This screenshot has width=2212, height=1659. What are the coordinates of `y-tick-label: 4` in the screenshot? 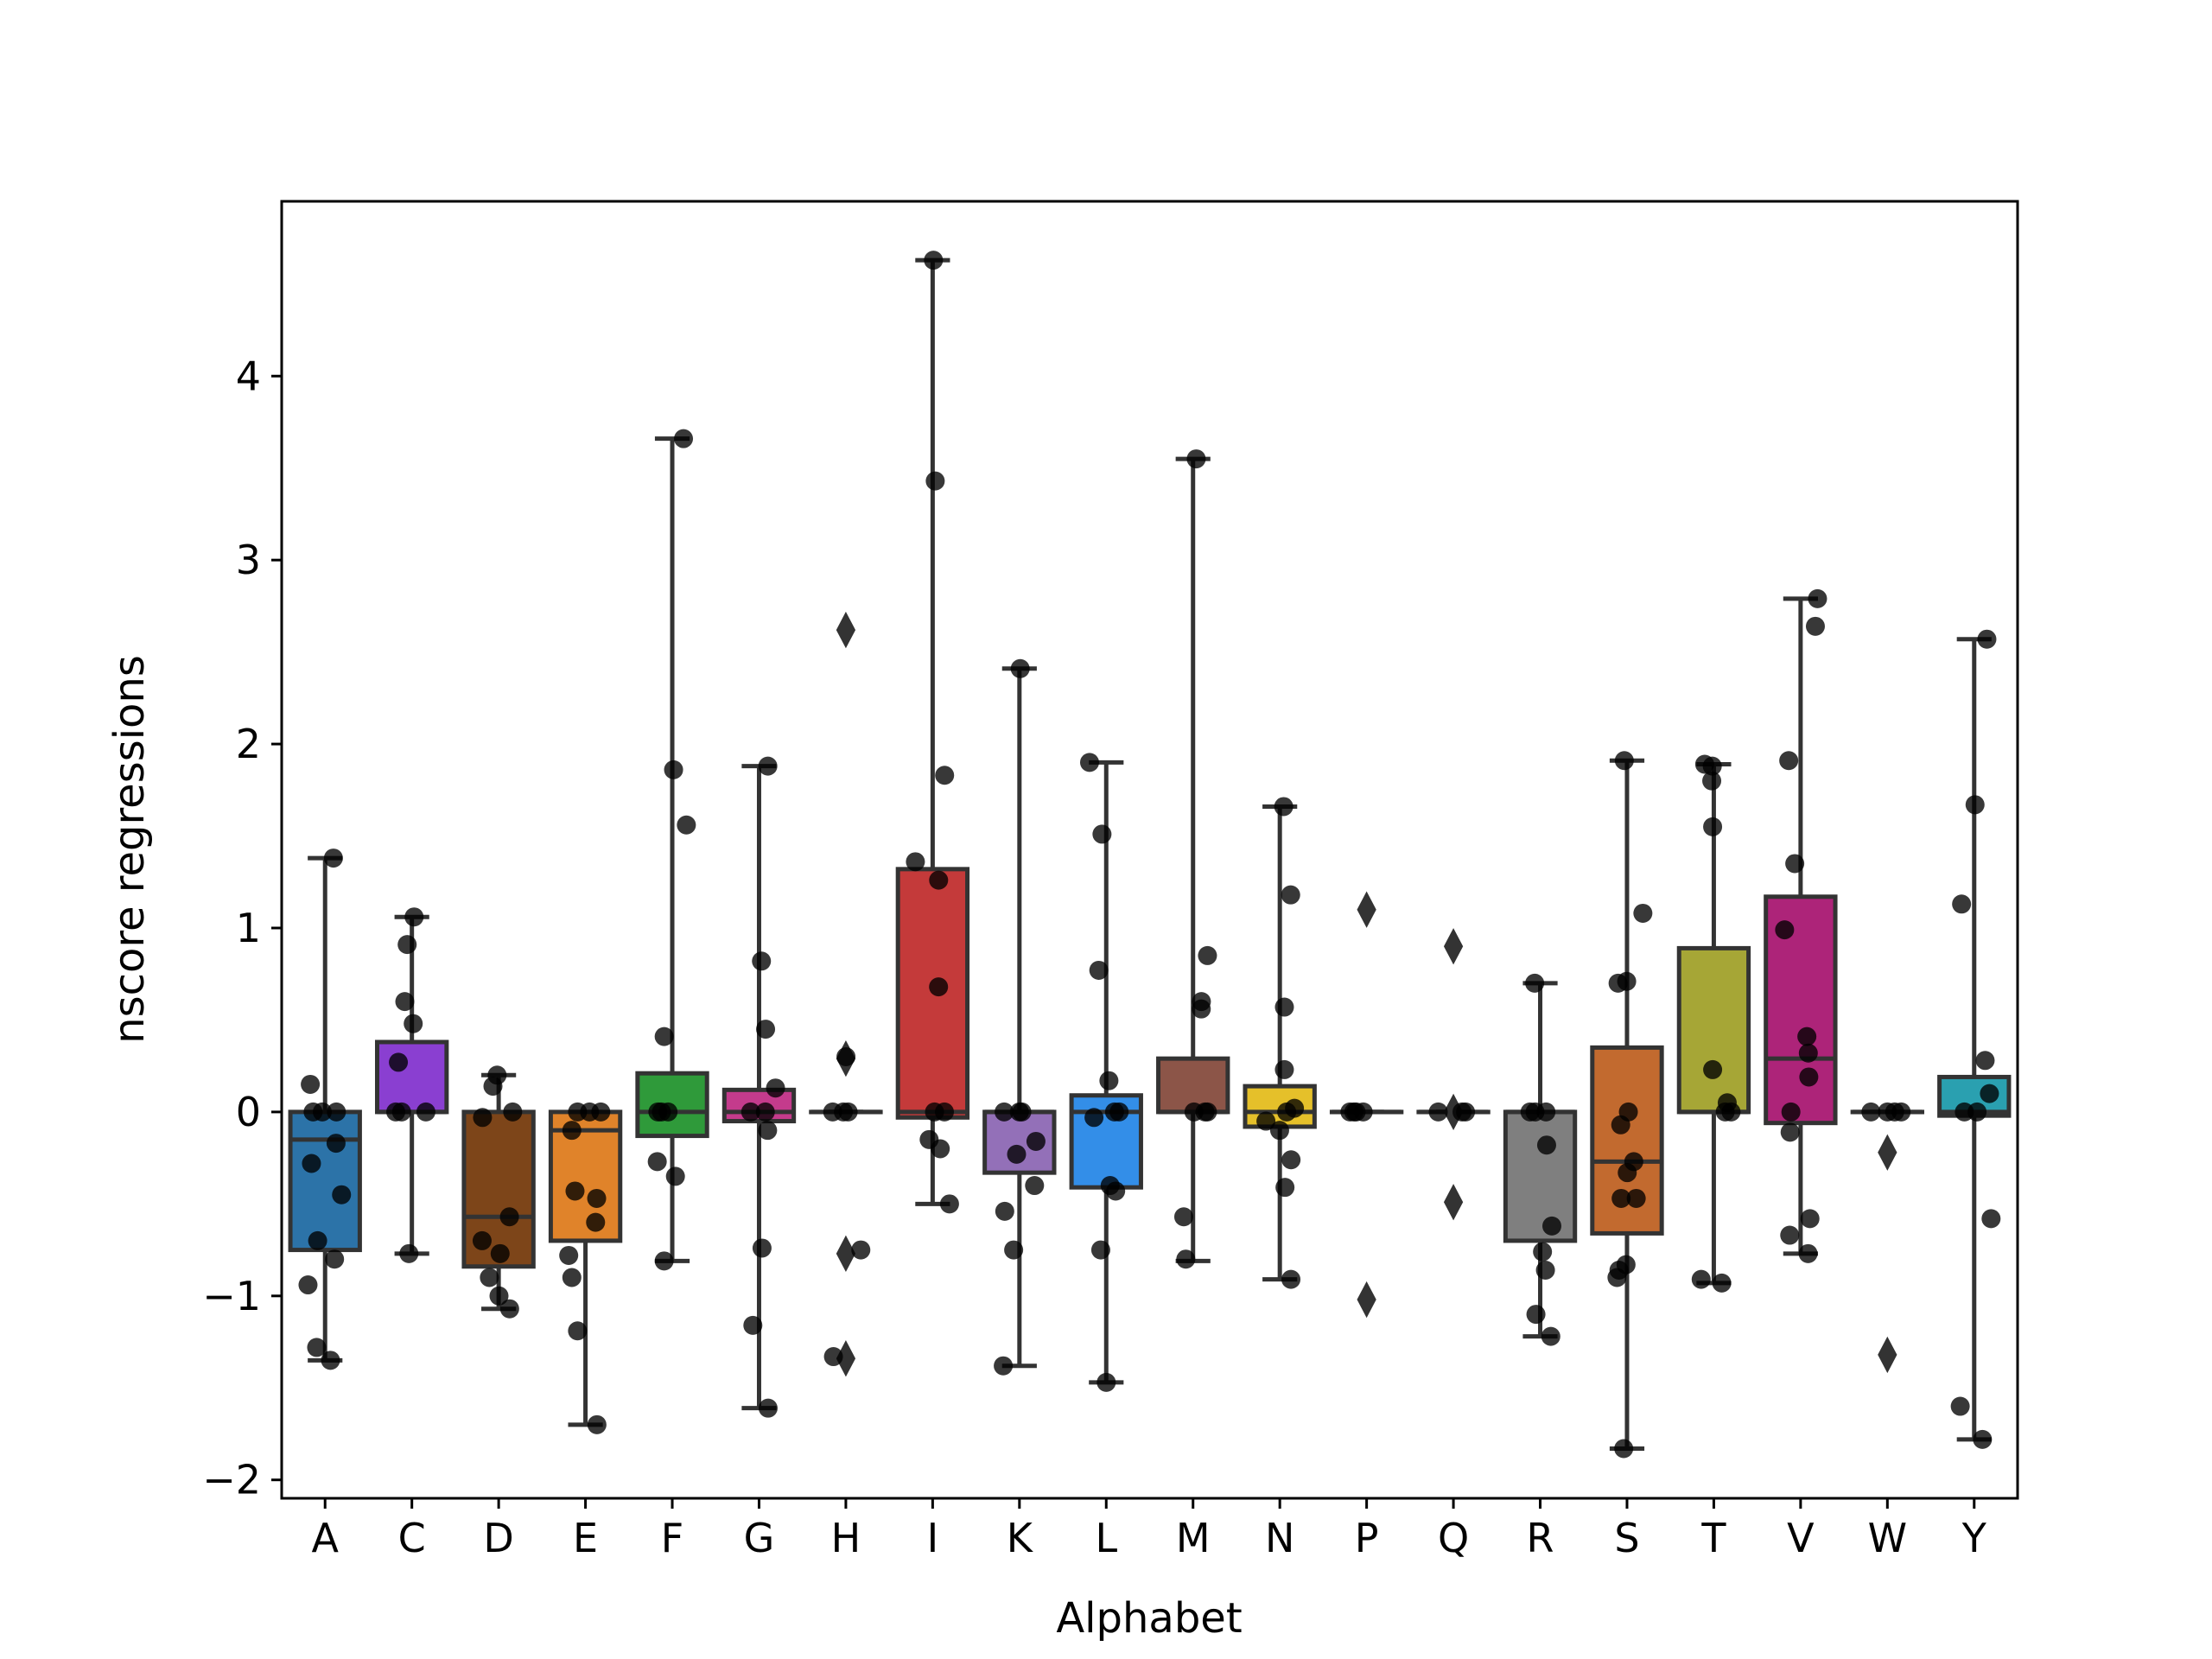 It's located at (248, 376).